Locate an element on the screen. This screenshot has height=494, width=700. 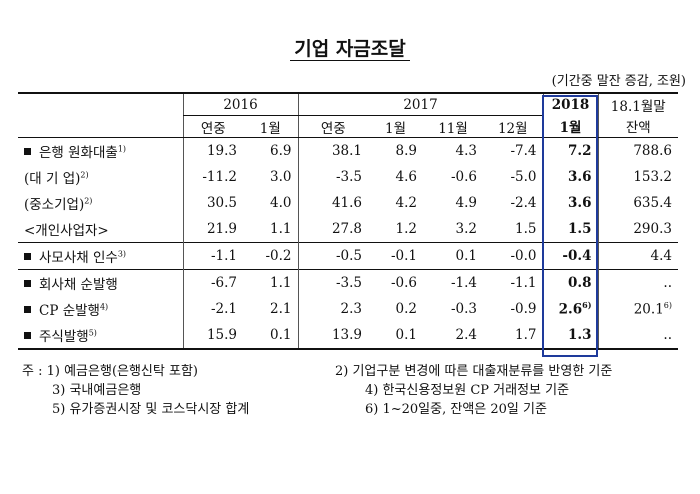
column-header: 11월 is located at coordinates (453, 126).